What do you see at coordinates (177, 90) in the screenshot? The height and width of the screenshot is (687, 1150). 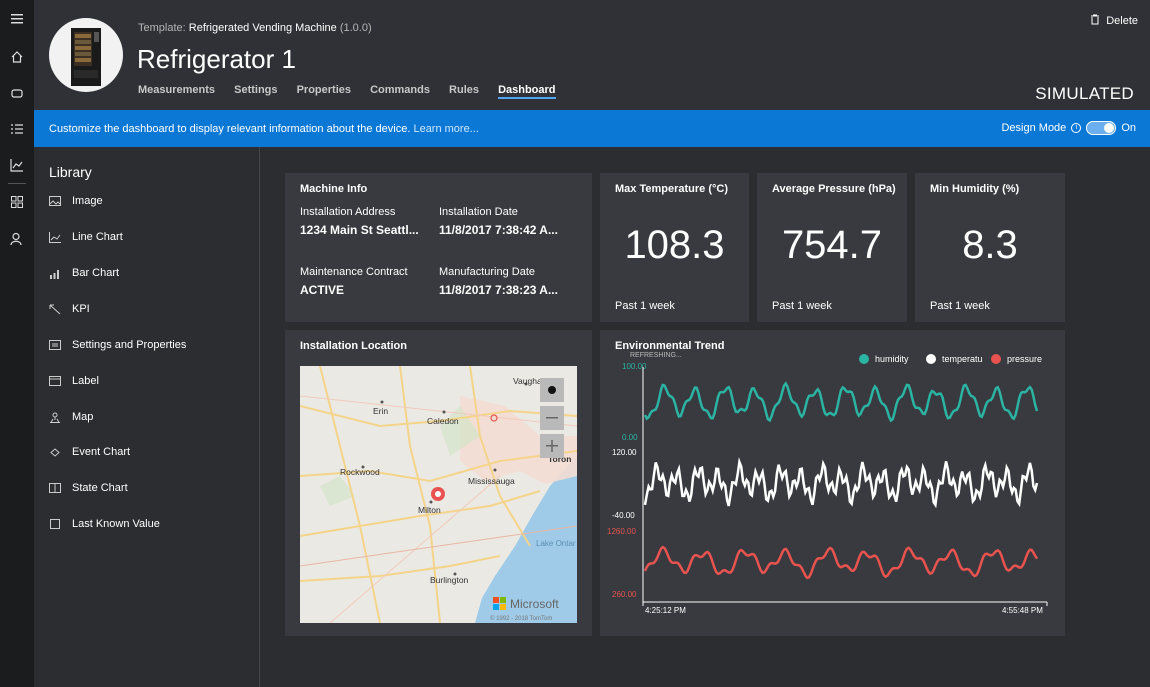 I see `tab-measurements: Measurements` at bounding box center [177, 90].